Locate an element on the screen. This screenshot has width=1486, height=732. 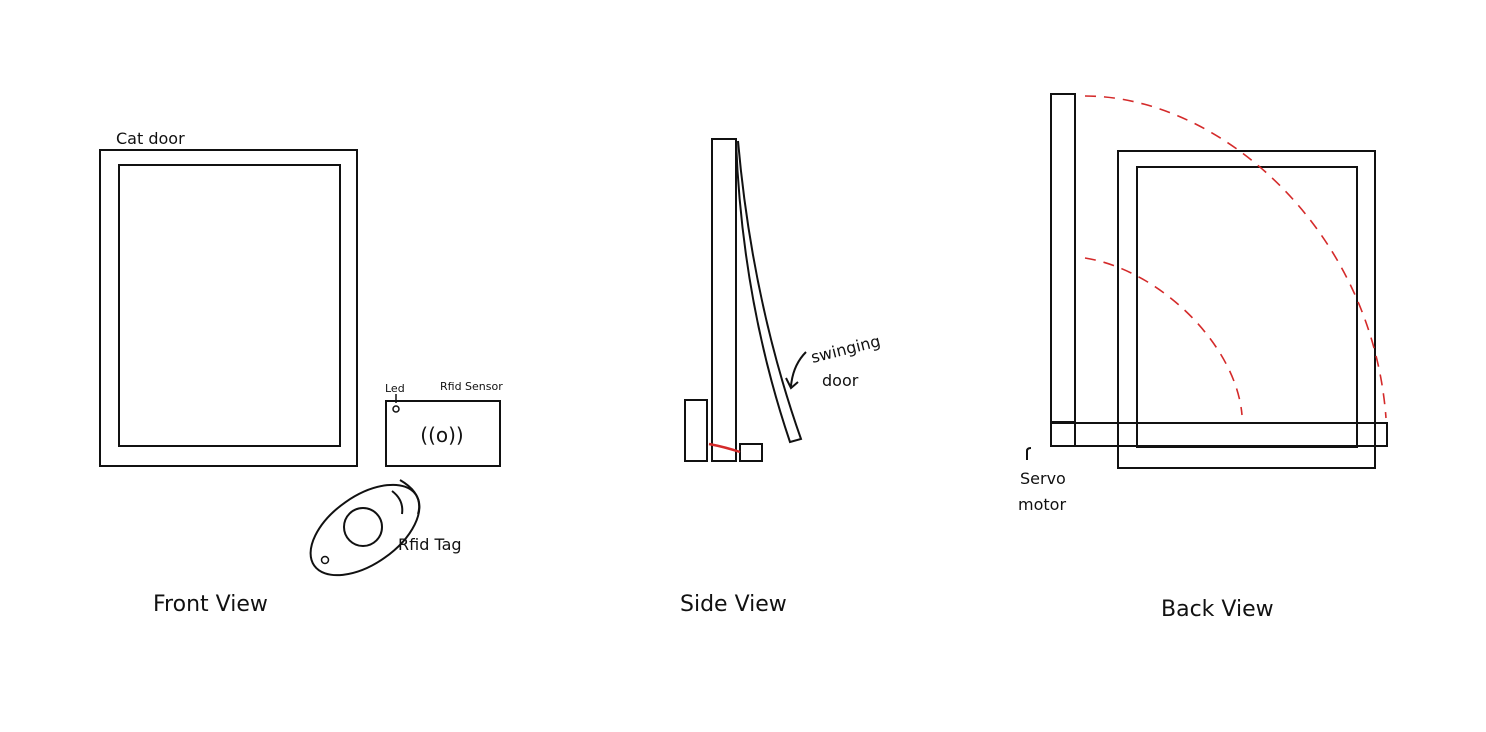
back-door-inner-frame is located at coordinates (1247, 307).